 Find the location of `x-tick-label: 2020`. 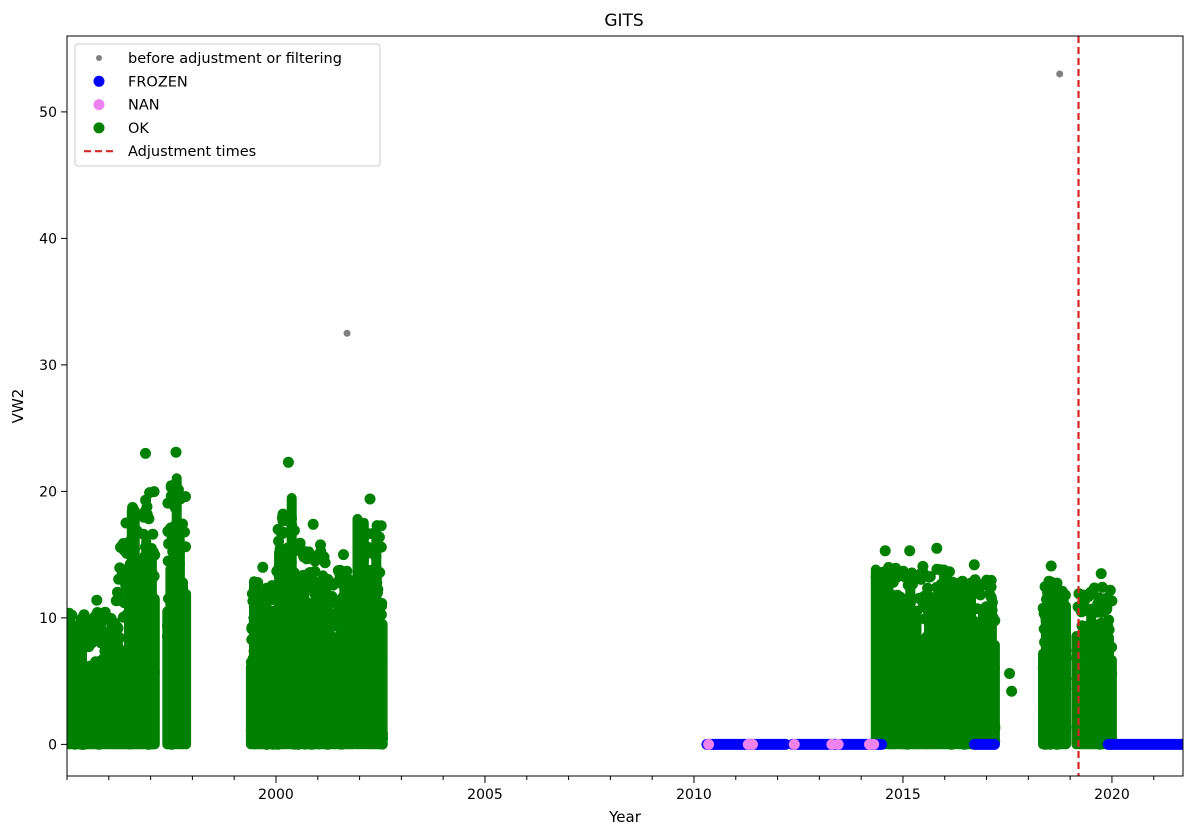

x-tick-label: 2020 is located at coordinates (1112, 795).